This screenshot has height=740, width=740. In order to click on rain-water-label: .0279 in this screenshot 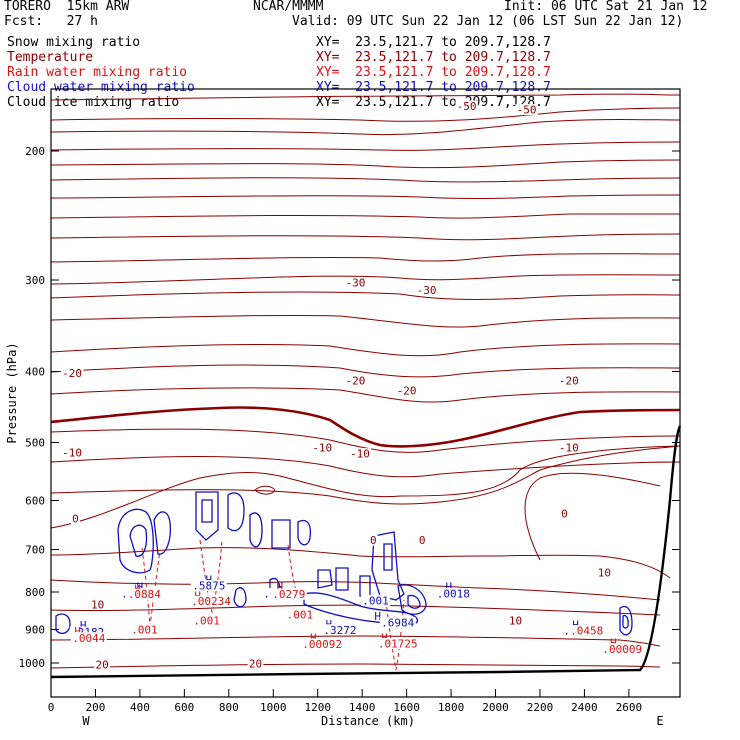, I will do `click(288, 594)`.